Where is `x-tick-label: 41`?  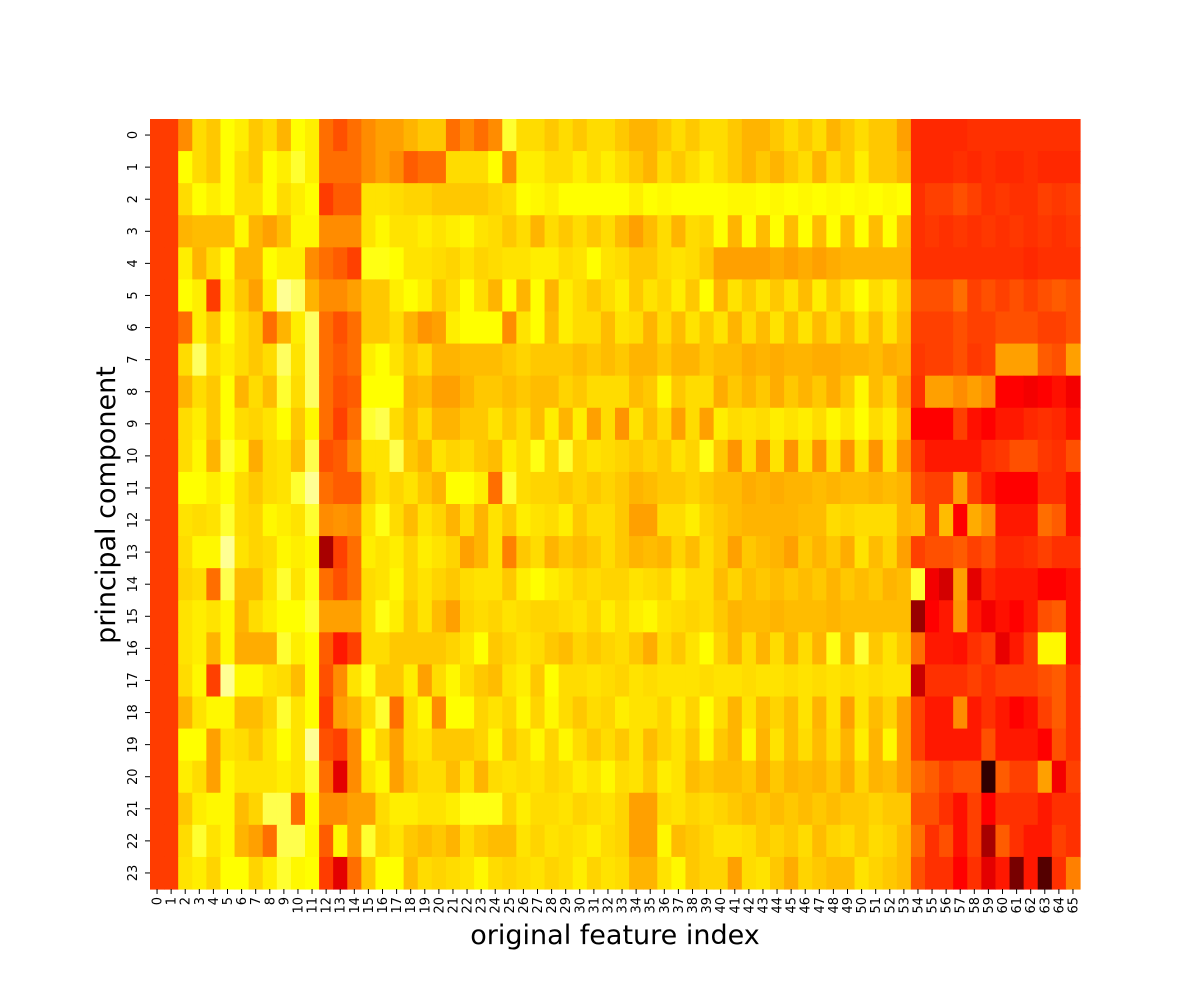
x-tick-label: 41 is located at coordinates (735, 905).